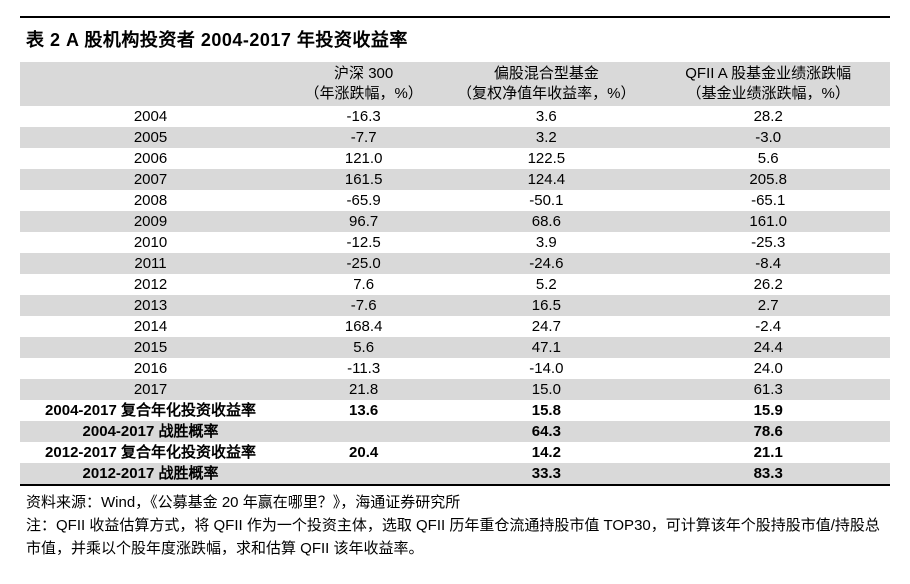  What do you see at coordinates (364, 221) in the screenshot?
I see `value-cell: 96.7` at bounding box center [364, 221].